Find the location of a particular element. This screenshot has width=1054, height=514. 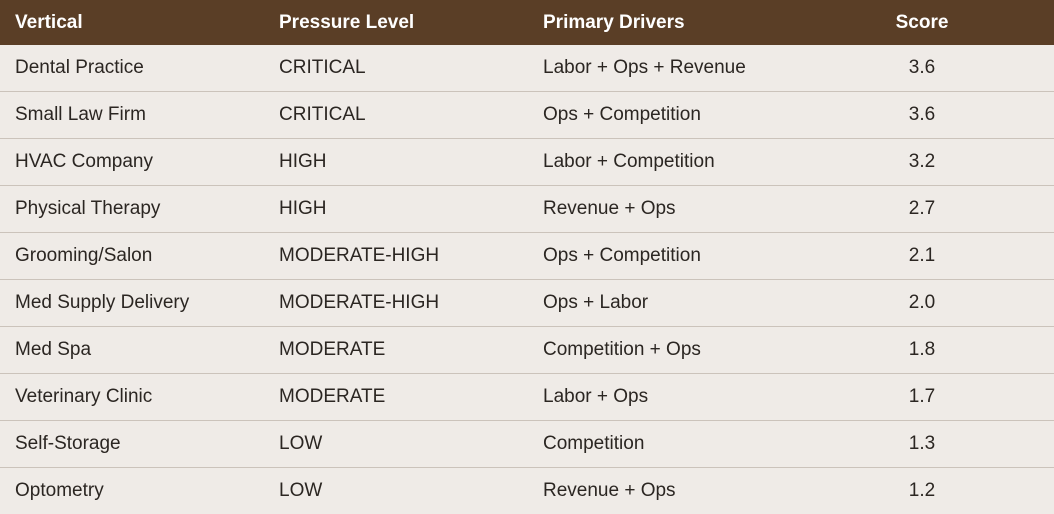

score-cell: 2.1 is located at coordinates (922, 255).